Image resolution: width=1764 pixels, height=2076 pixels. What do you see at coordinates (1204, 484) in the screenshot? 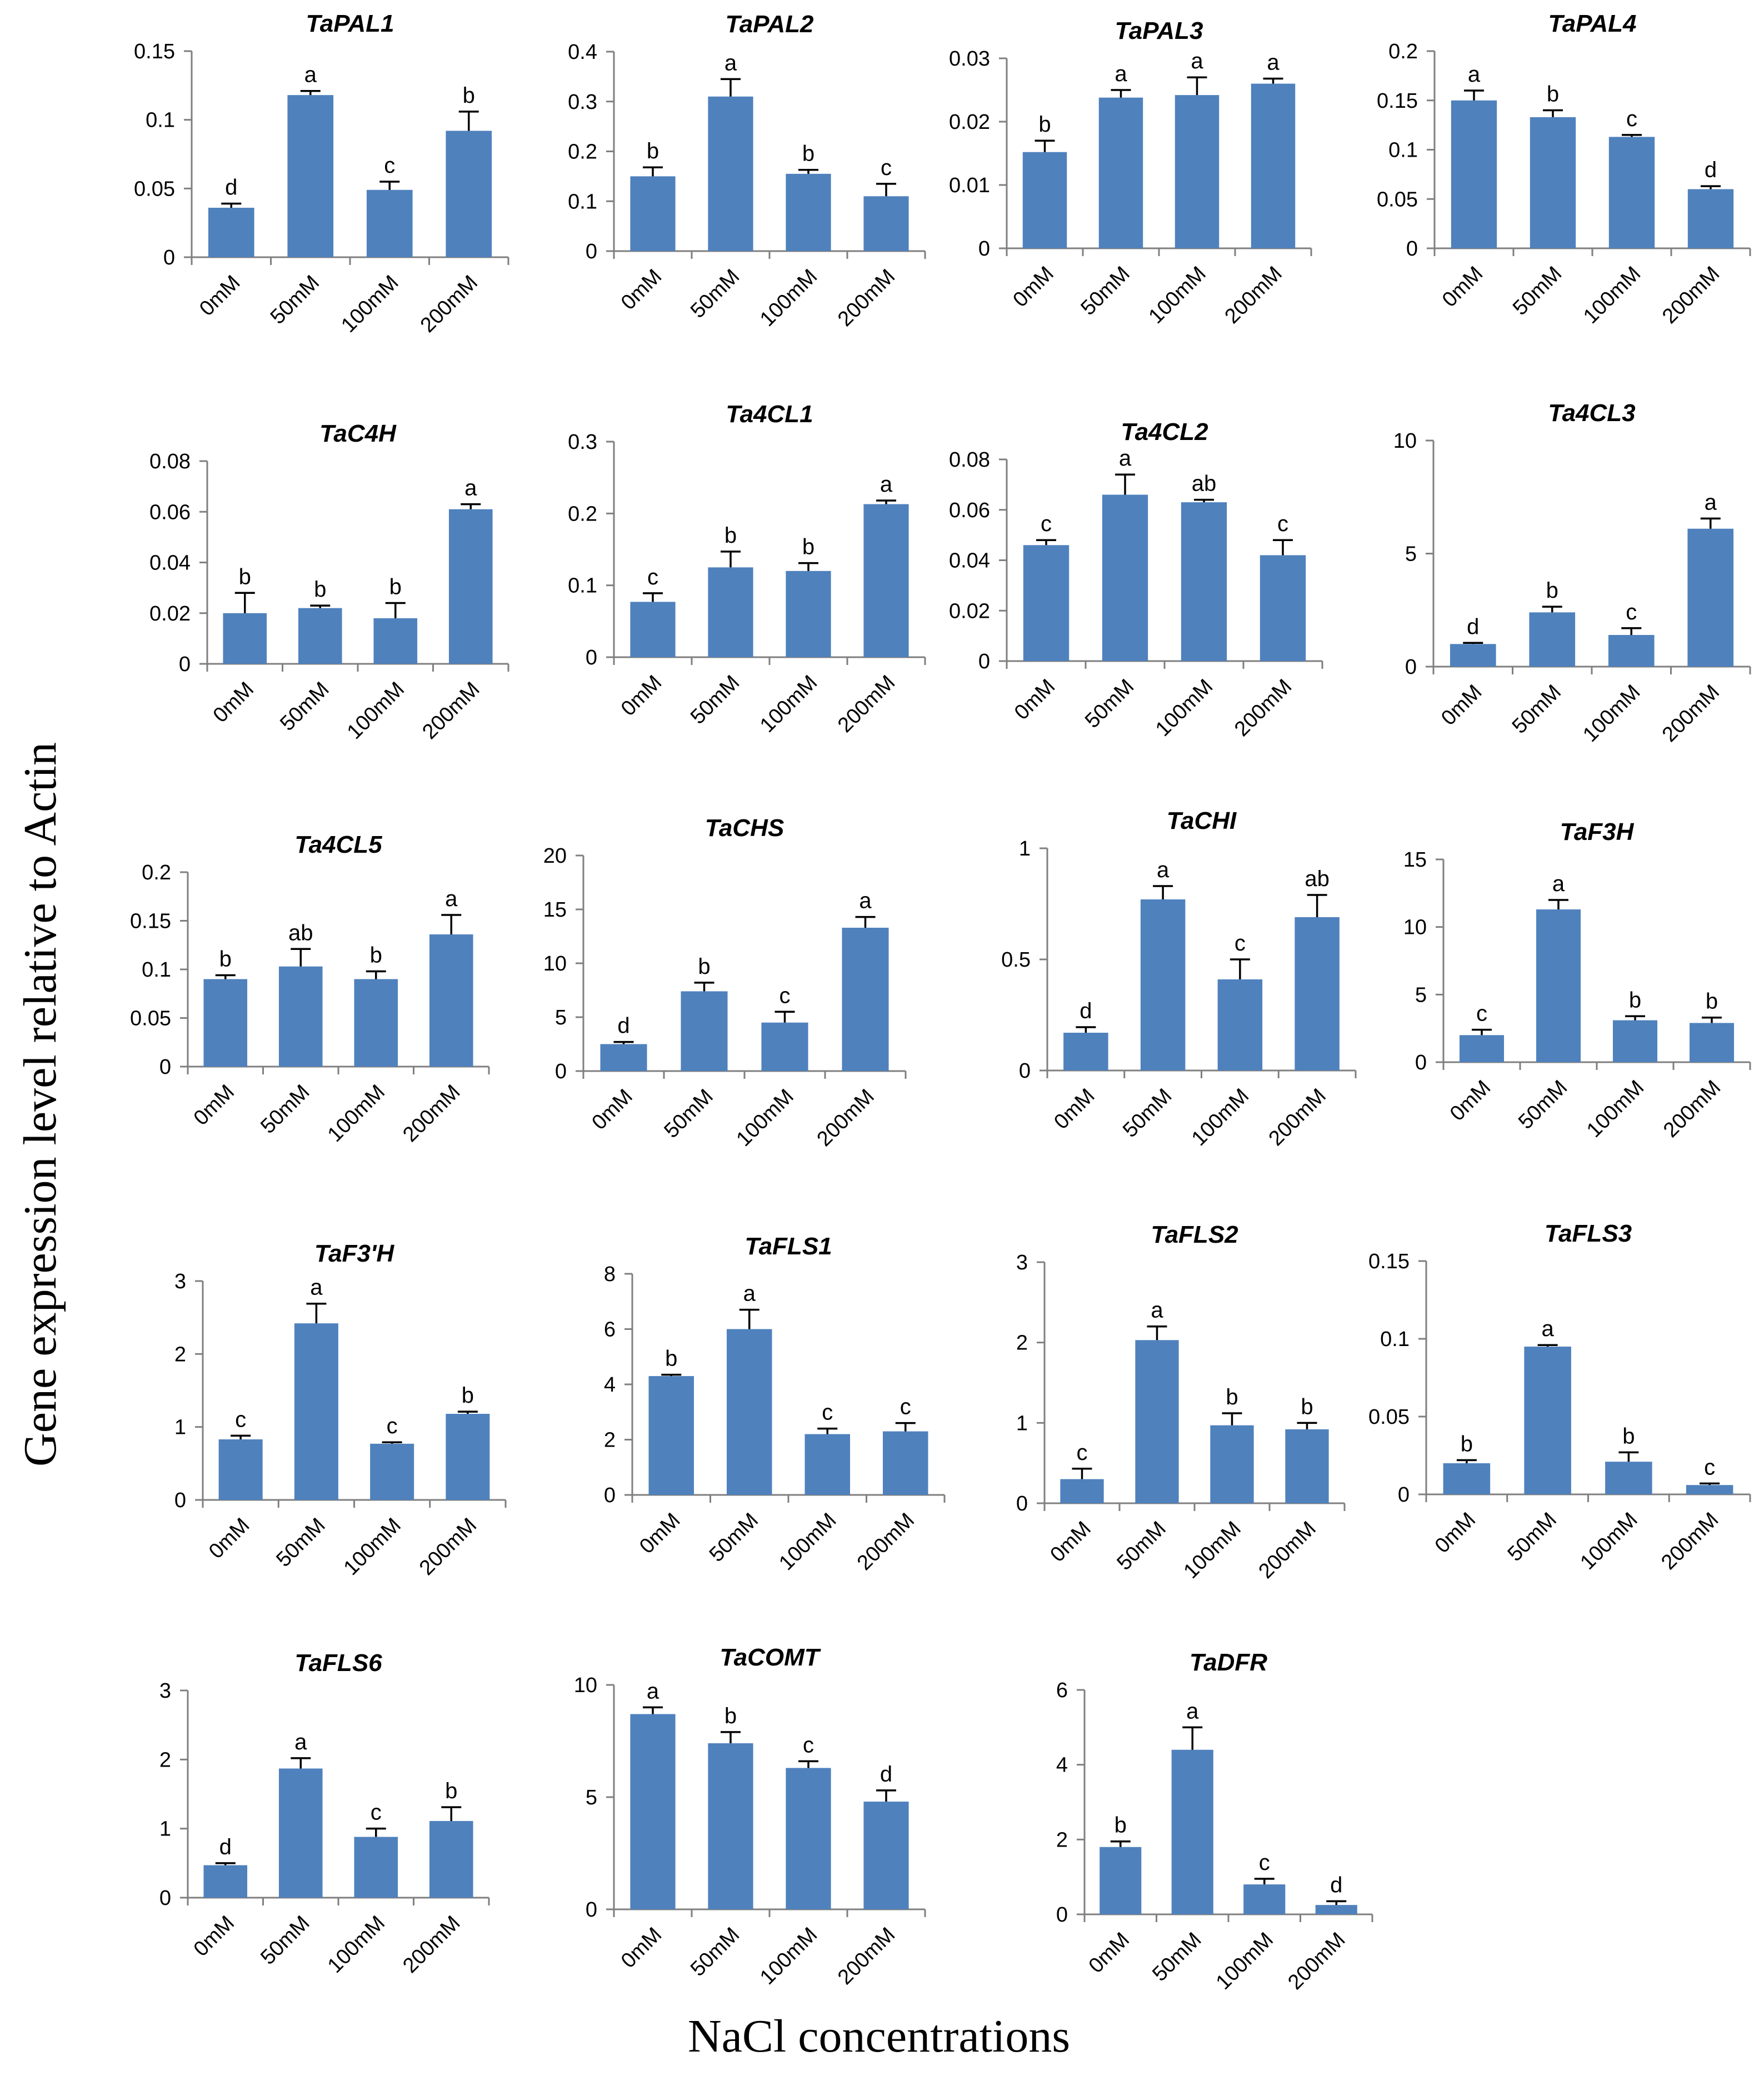
I see `significance-label: ab` at bounding box center [1204, 484].